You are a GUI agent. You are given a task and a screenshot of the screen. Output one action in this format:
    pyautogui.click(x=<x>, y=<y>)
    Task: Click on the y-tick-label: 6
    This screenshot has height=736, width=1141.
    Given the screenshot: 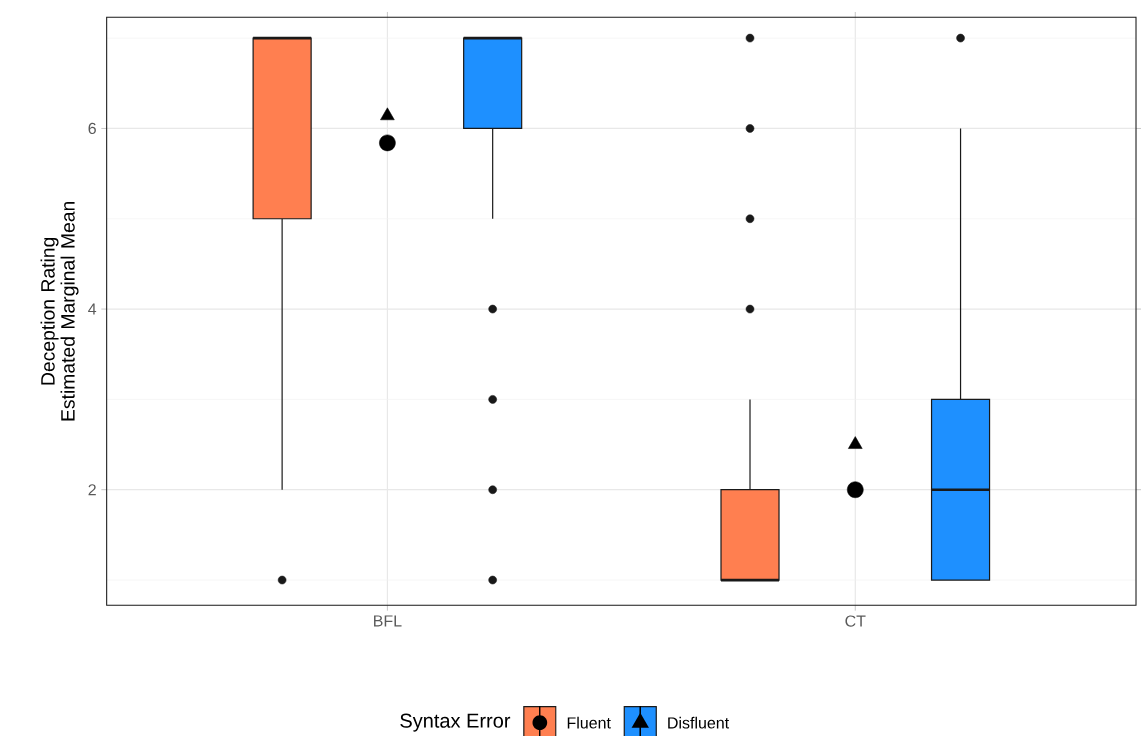 What is the action you would take?
    pyautogui.click(x=92, y=128)
    